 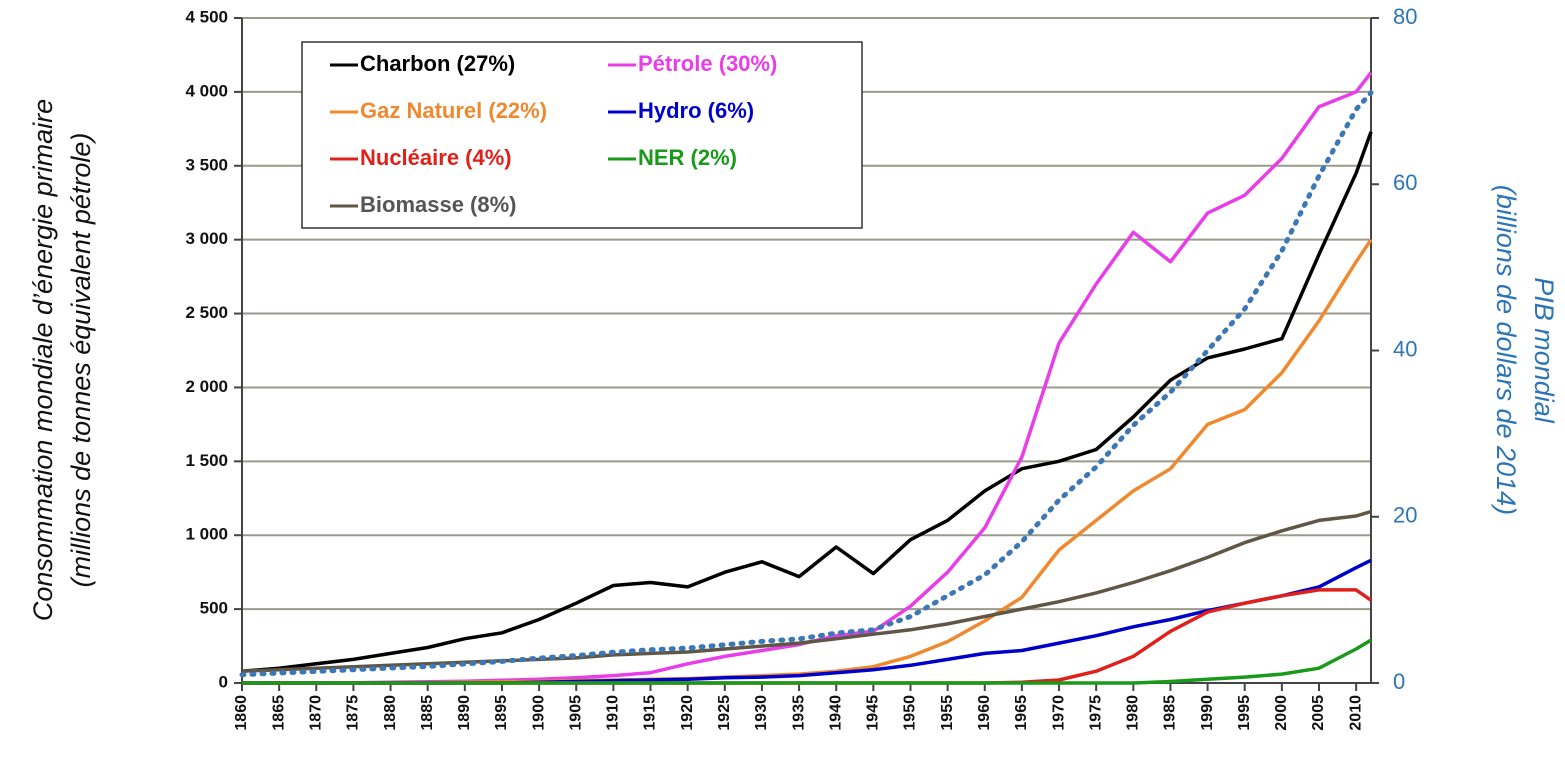 What do you see at coordinates (1281, 713) in the screenshot?
I see `x-tick-label: 2000` at bounding box center [1281, 713].